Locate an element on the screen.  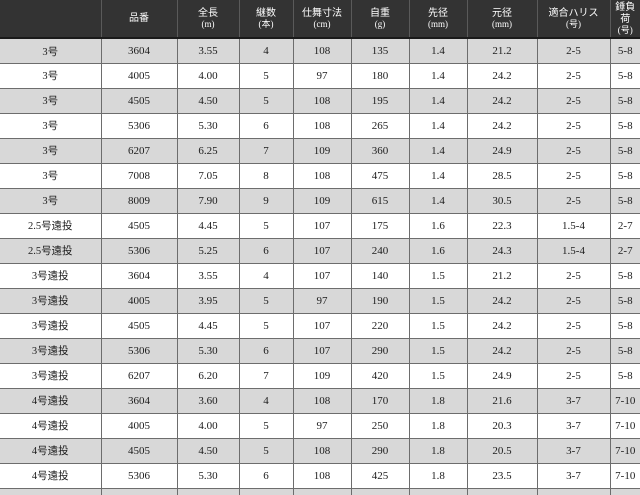
cell-shimai: 97 is located at coordinates (322, 76).